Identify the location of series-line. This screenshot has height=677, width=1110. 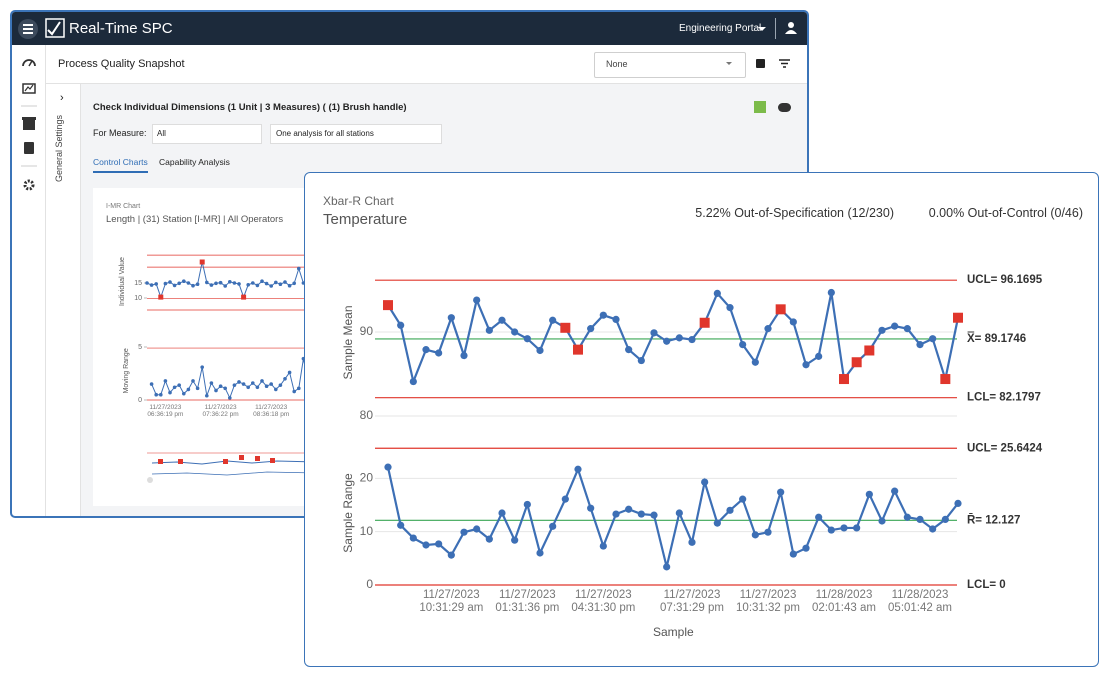
(673, 517).